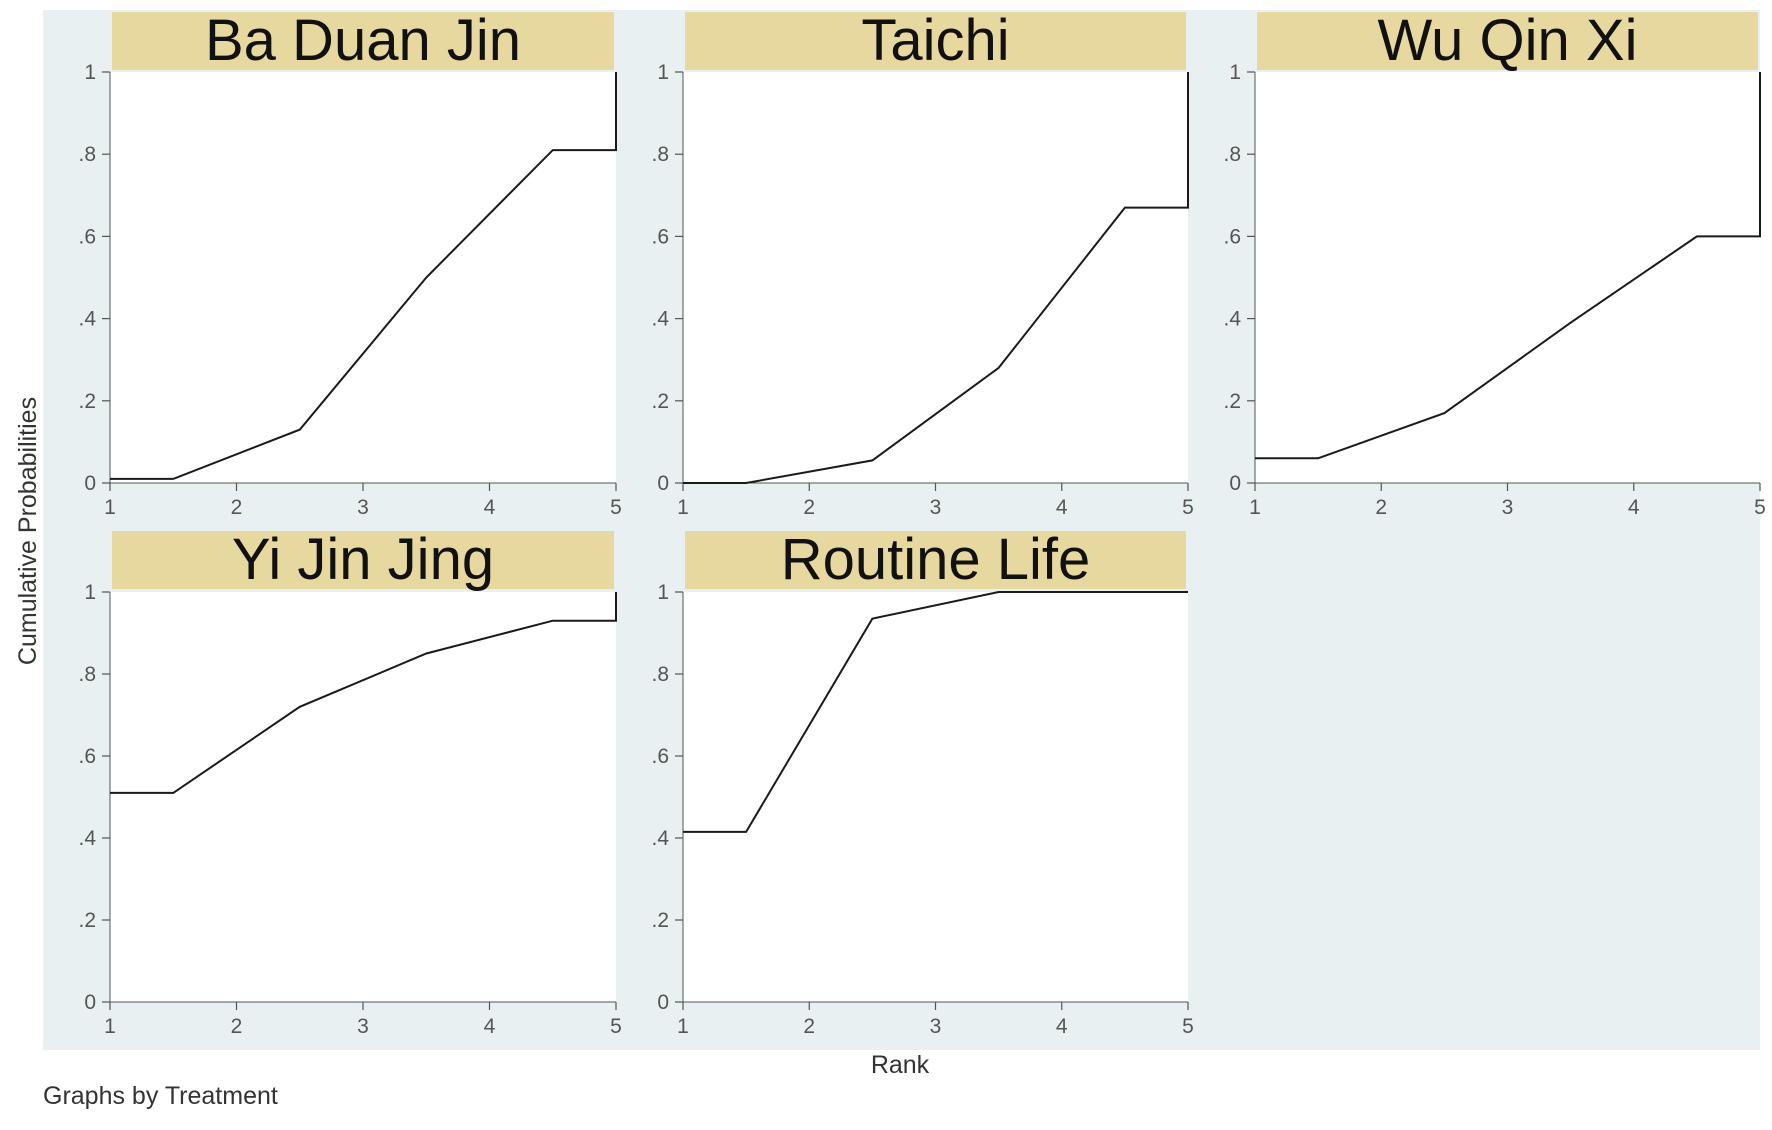  I want to click on panel-2-plot-area, so click(935, 277).